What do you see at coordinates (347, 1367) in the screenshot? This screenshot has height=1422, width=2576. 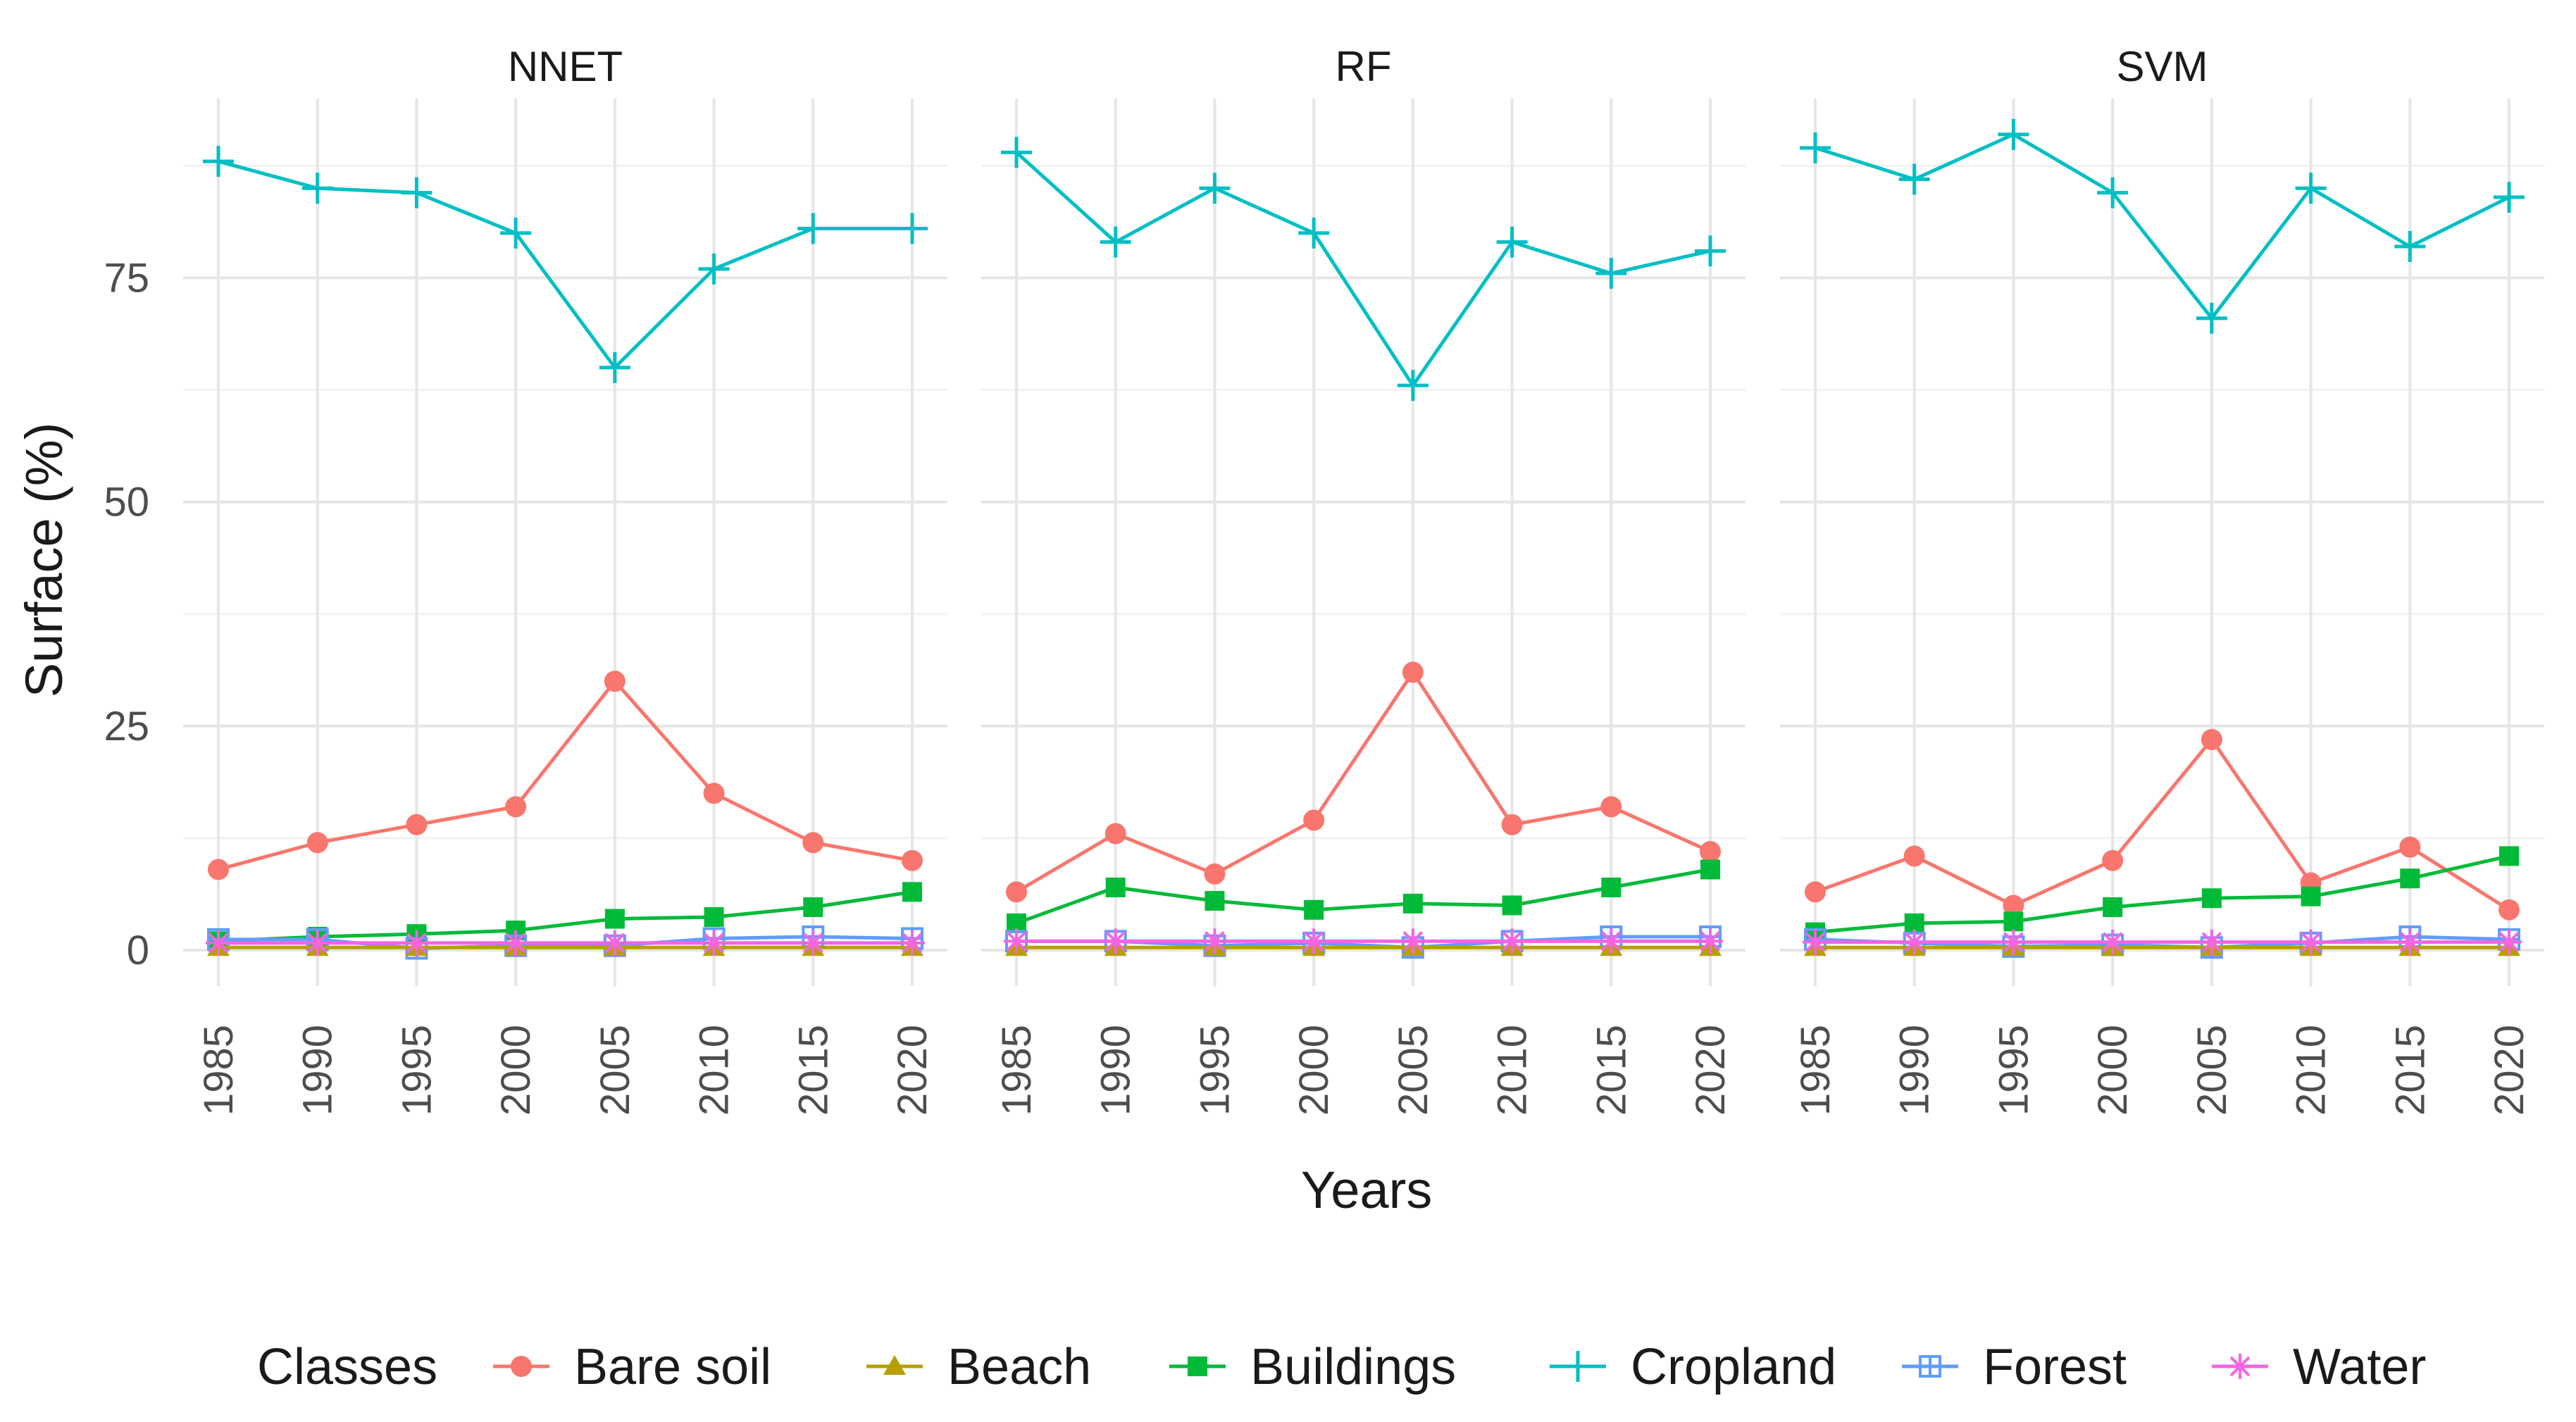 I see `legend-title: Classes` at bounding box center [347, 1367].